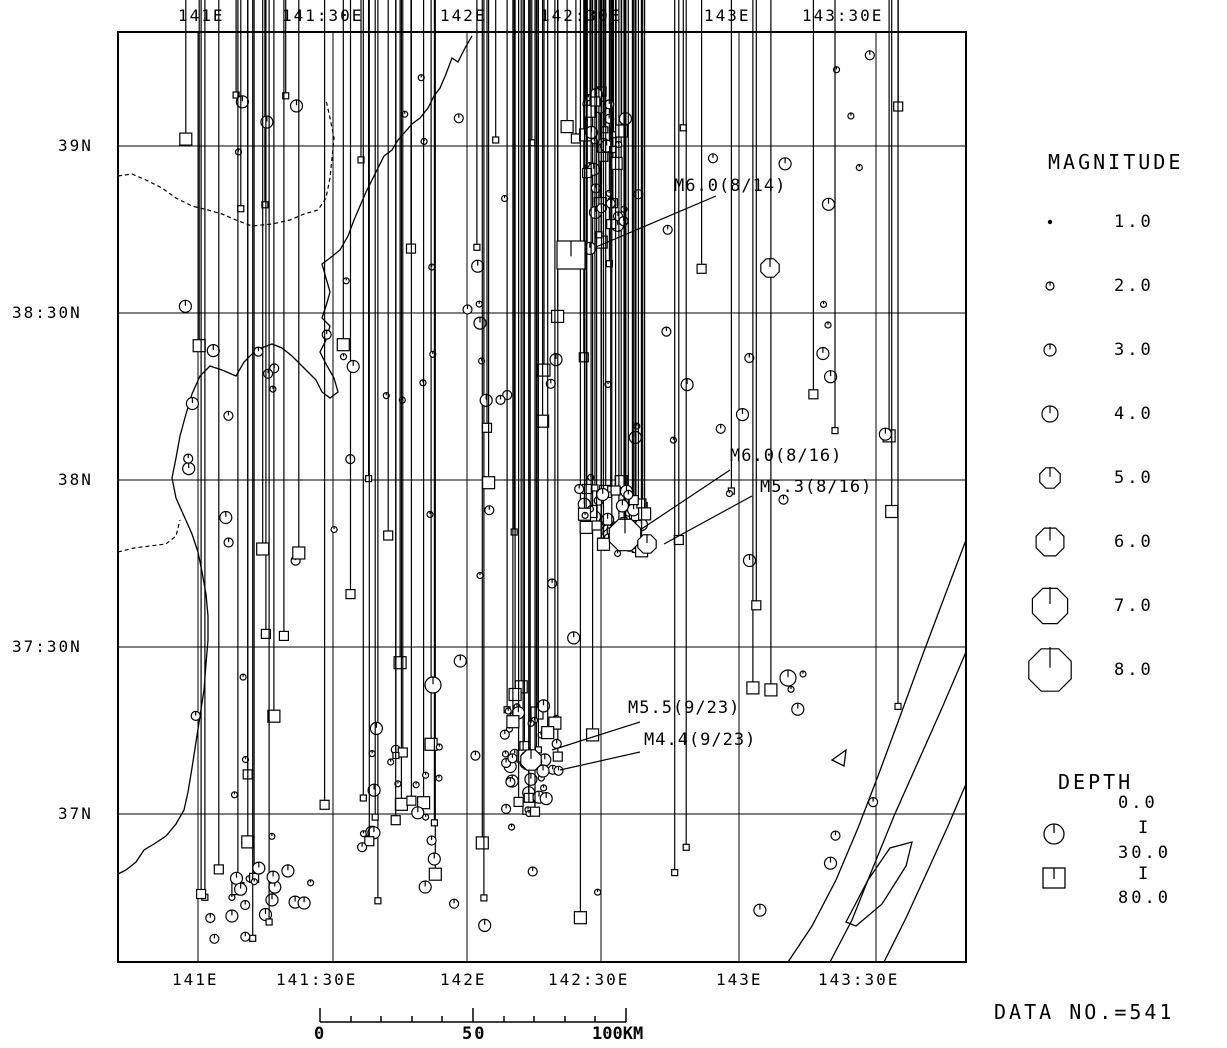  I want to click on magnitude-legend-symbols, so click(1050, 455).